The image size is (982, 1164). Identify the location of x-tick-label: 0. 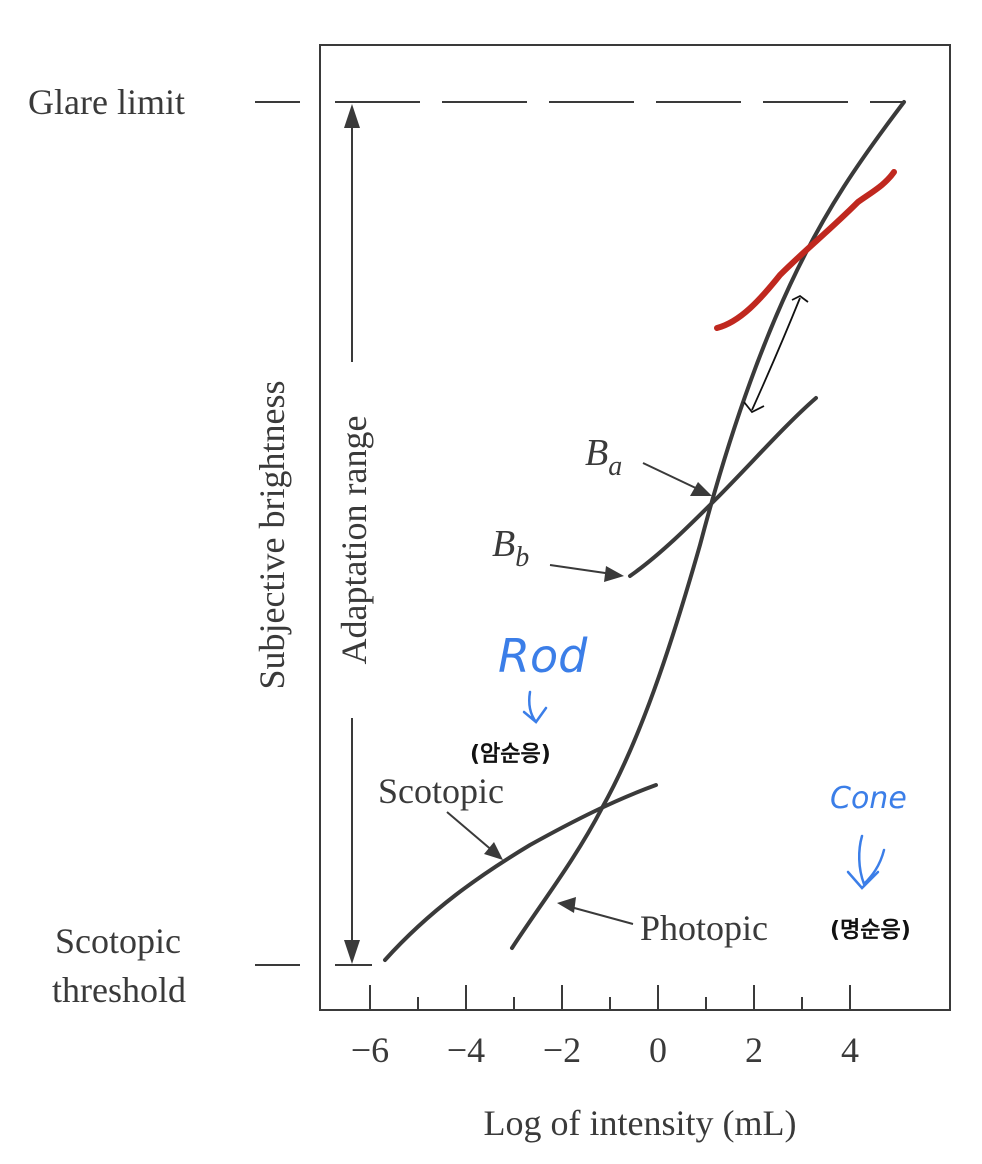
(658, 1050).